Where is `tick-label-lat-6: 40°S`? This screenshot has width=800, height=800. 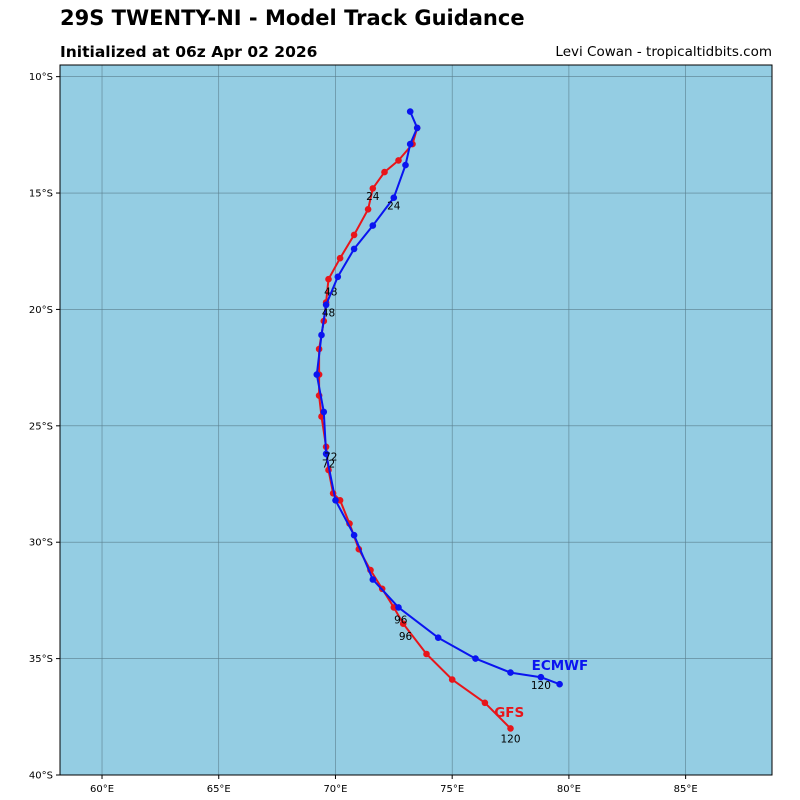
tick-label-lat-6: 40°S is located at coordinates (41, 776).